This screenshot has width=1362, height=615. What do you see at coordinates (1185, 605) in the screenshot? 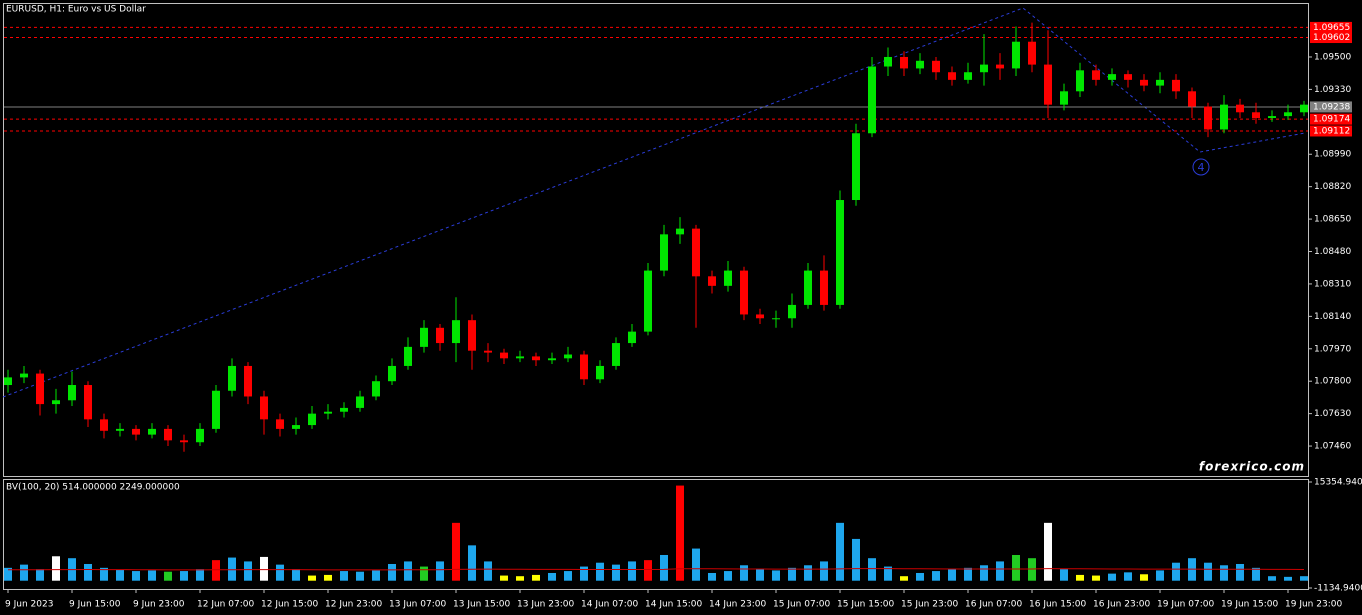
I see `x-tick-label: 19 Jun 07:00` at bounding box center [1185, 605].